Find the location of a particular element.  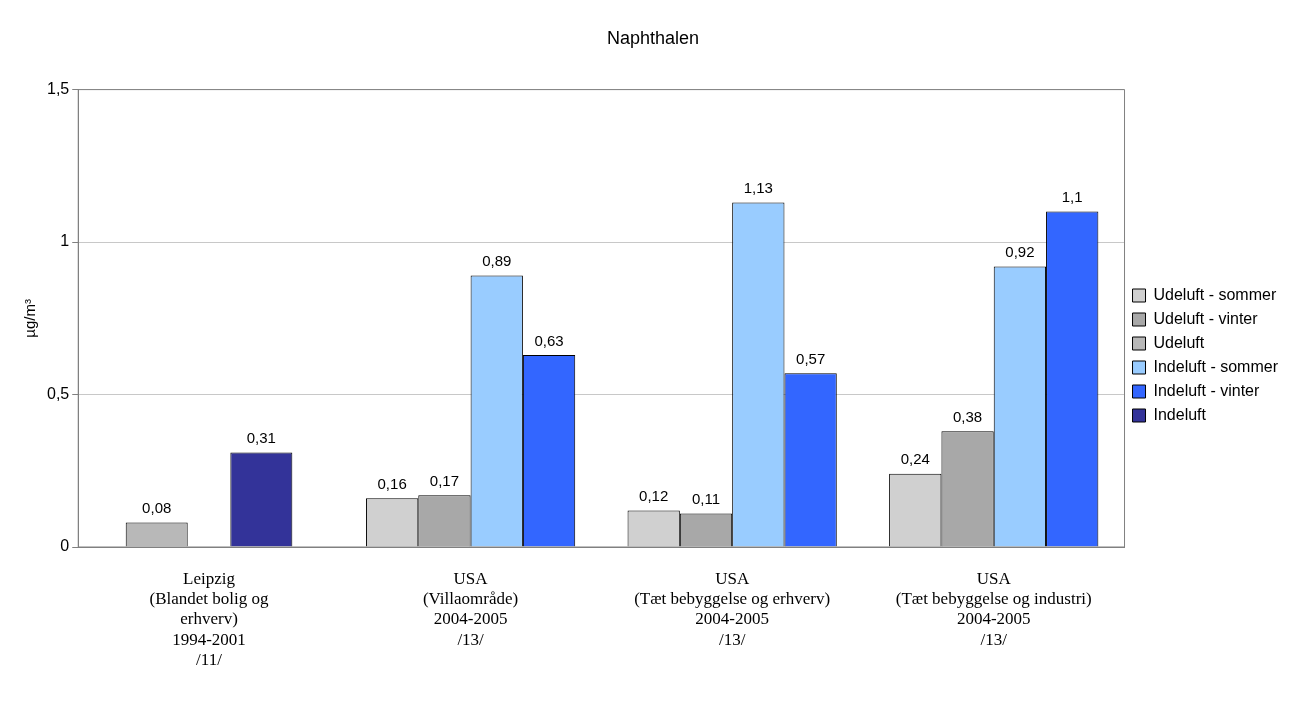

data-label: 0,31 is located at coordinates (261, 438).